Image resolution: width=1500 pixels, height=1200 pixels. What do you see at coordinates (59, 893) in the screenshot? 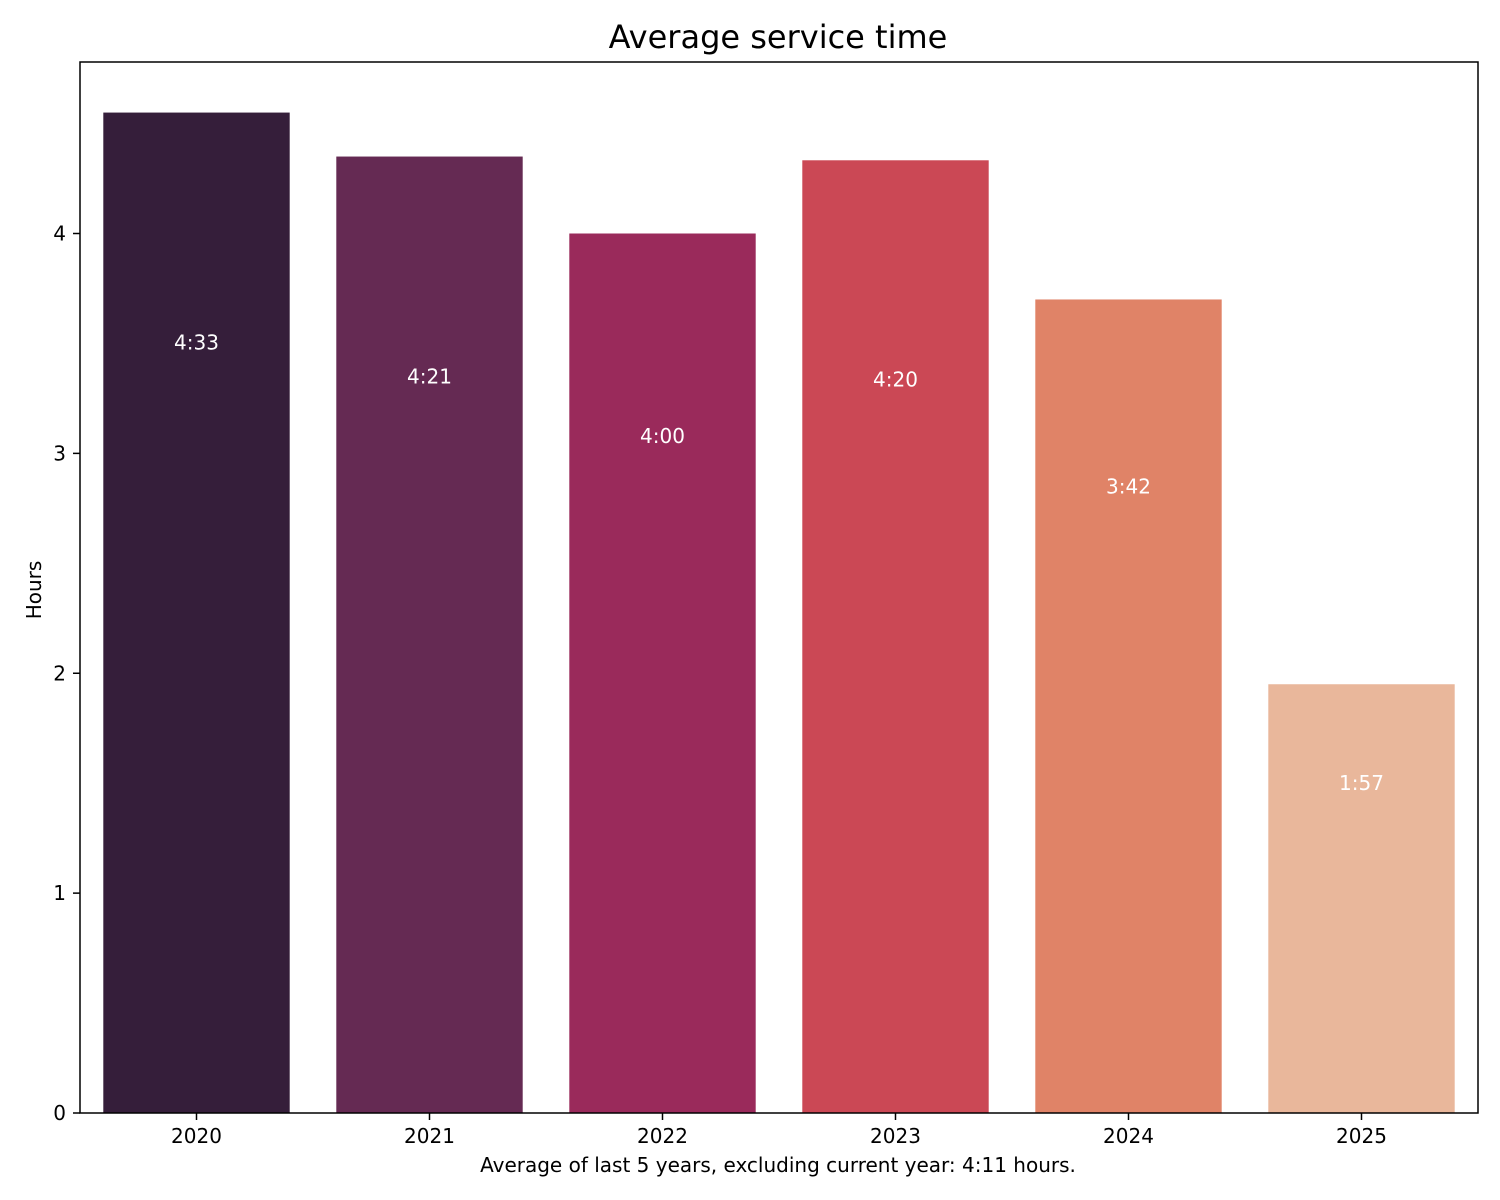
I see `y-tick-label: 1` at bounding box center [59, 893].